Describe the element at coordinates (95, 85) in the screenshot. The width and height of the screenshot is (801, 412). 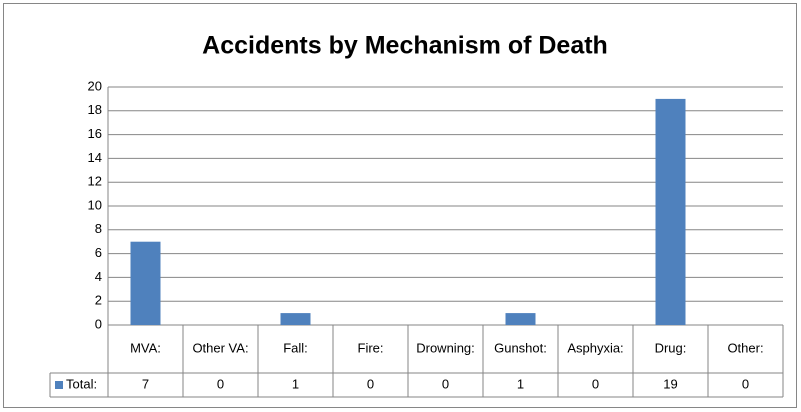
I see `y-tick-label: 20` at that location.